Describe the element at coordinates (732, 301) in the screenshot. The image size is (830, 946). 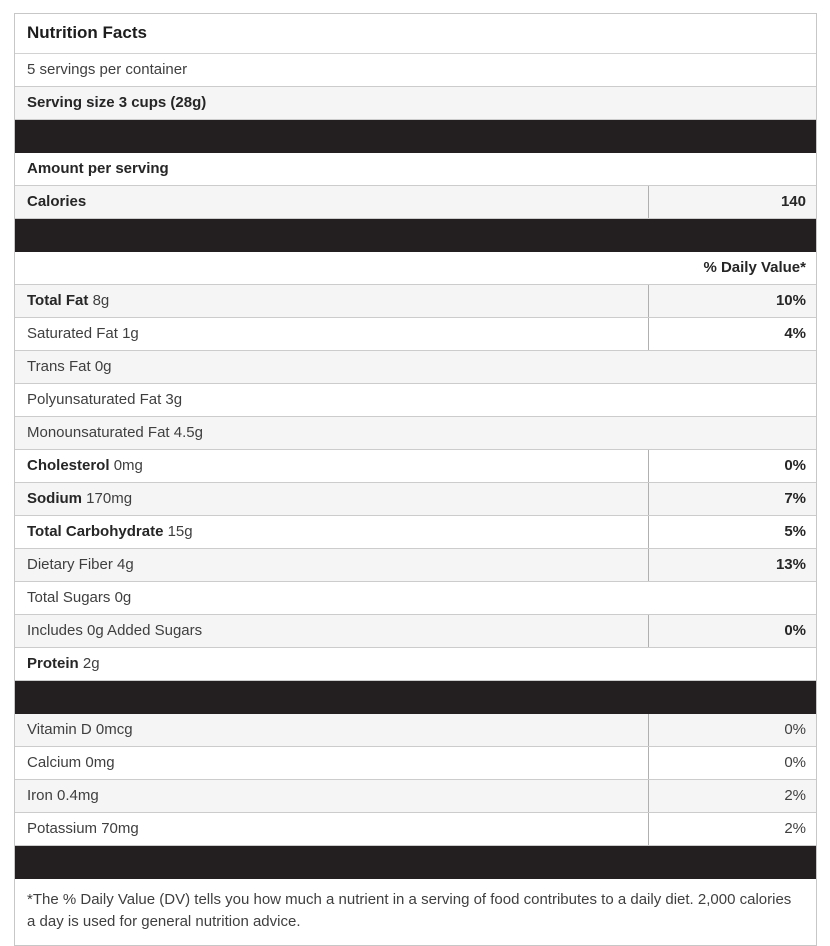
I see `nutrient-dv: 10%` at that location.